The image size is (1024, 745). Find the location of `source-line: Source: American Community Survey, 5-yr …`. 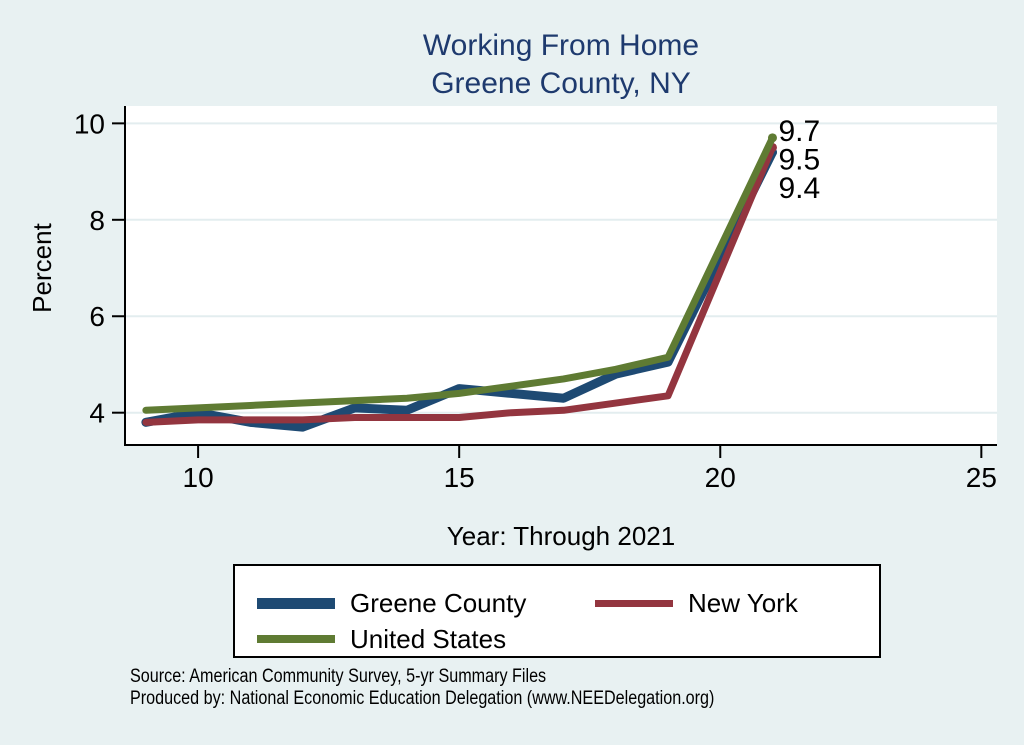

source-line: Source: American Community Survey, 5-yr … is located at coordinates (338, 676).